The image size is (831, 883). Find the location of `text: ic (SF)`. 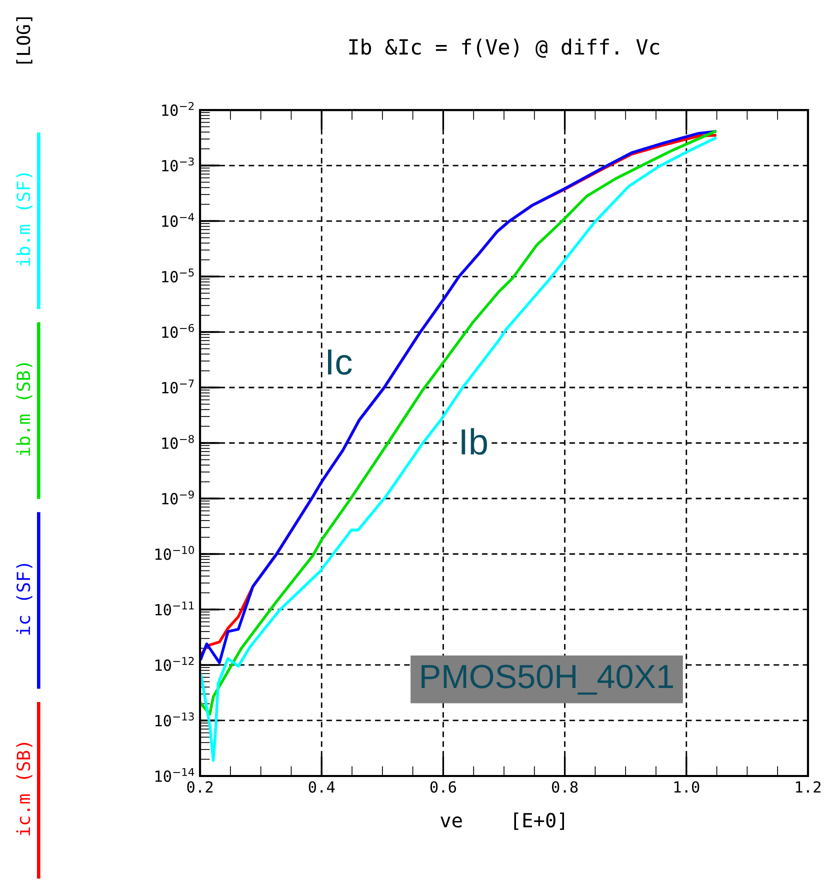

text: ic (SF) is located at coordinates (24, 599).